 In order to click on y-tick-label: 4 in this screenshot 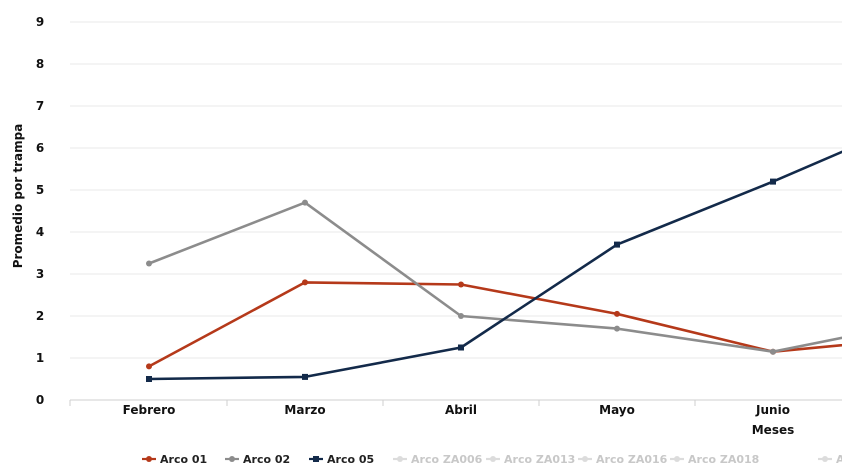, I will do `click(40, 232)`.